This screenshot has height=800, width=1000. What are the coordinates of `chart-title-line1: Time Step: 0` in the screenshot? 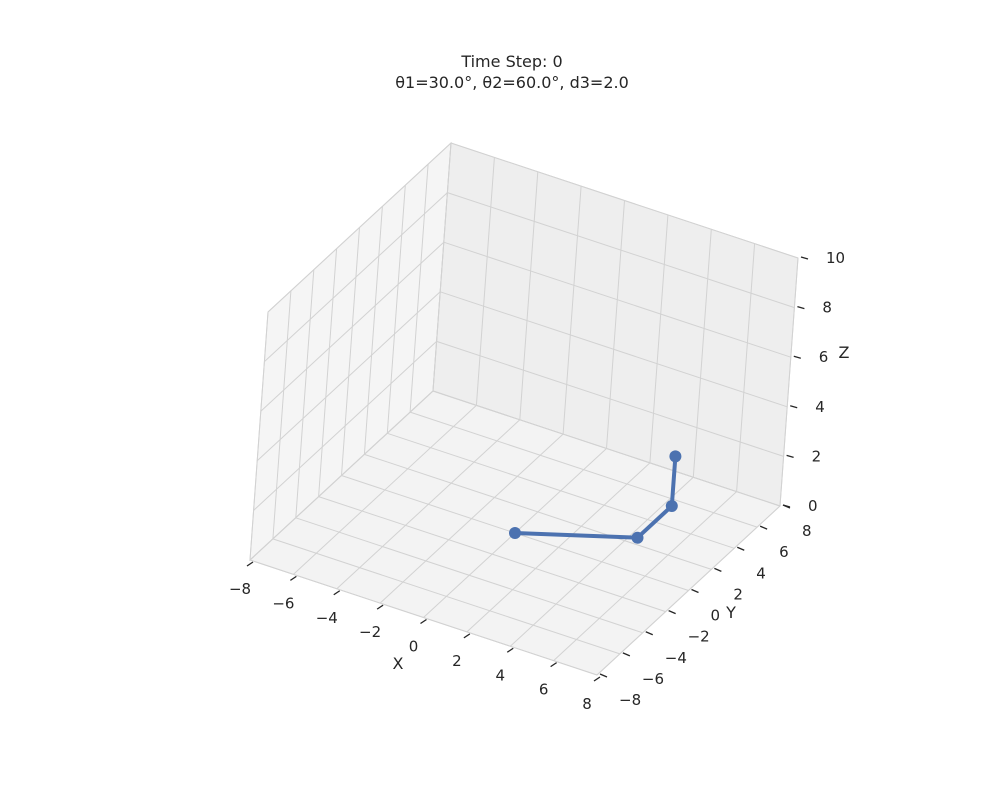 It's located at (511, 61).